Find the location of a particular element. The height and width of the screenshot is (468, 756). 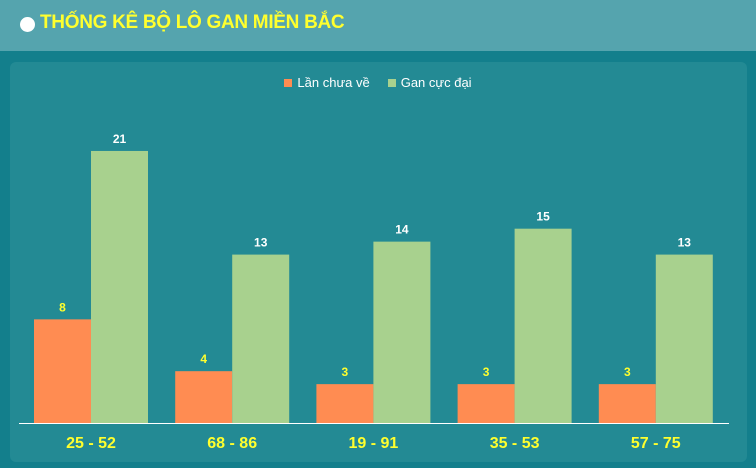

data-label-series-1-3: 3 is located at coordinates (345, 372).